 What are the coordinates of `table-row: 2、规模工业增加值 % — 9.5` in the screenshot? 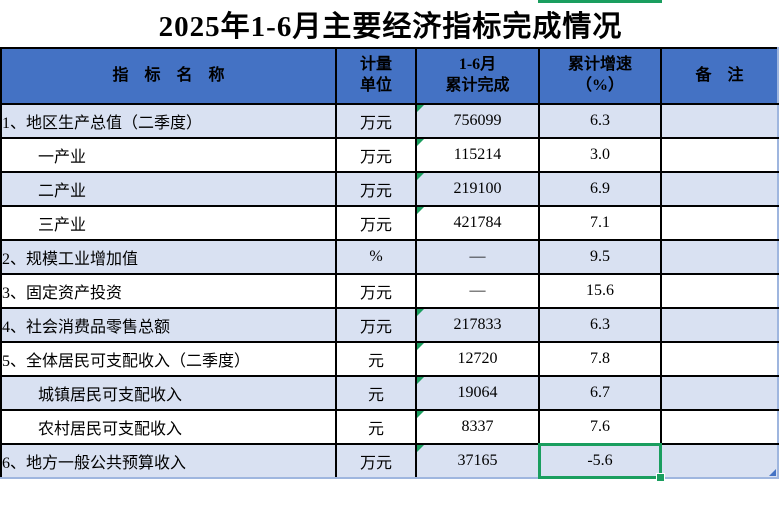 It's located at (389, 257).